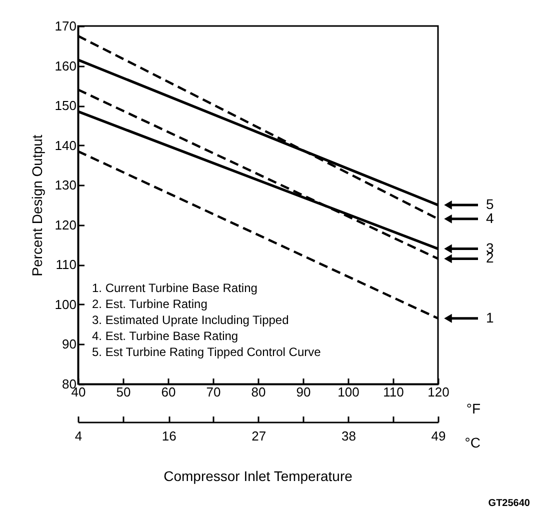 This screenshot has height=522, width=558. I want to click on text: Compressor Inlet Temperature, so click(258, 476).